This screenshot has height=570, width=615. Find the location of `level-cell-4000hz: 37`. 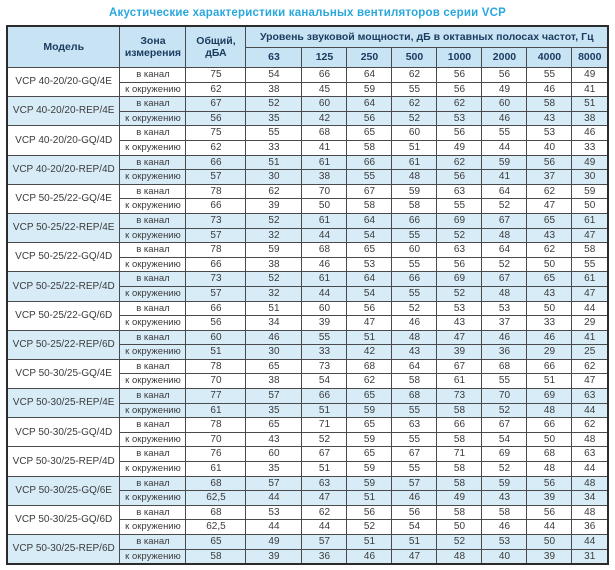

level-cell-4000hz: 37 is located at coordinates (549, 177).